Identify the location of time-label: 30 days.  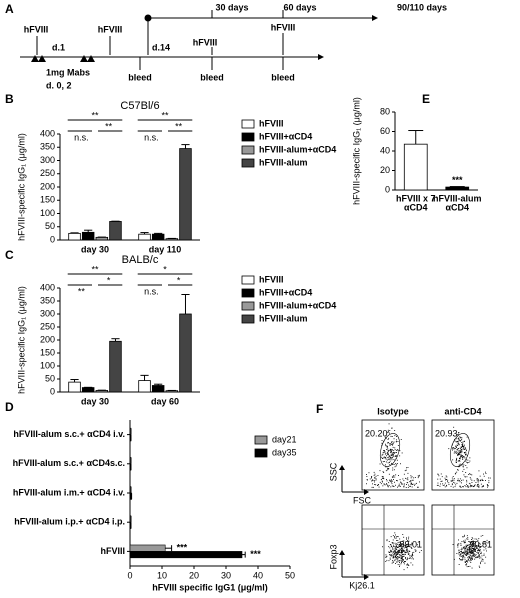
(231, 7).